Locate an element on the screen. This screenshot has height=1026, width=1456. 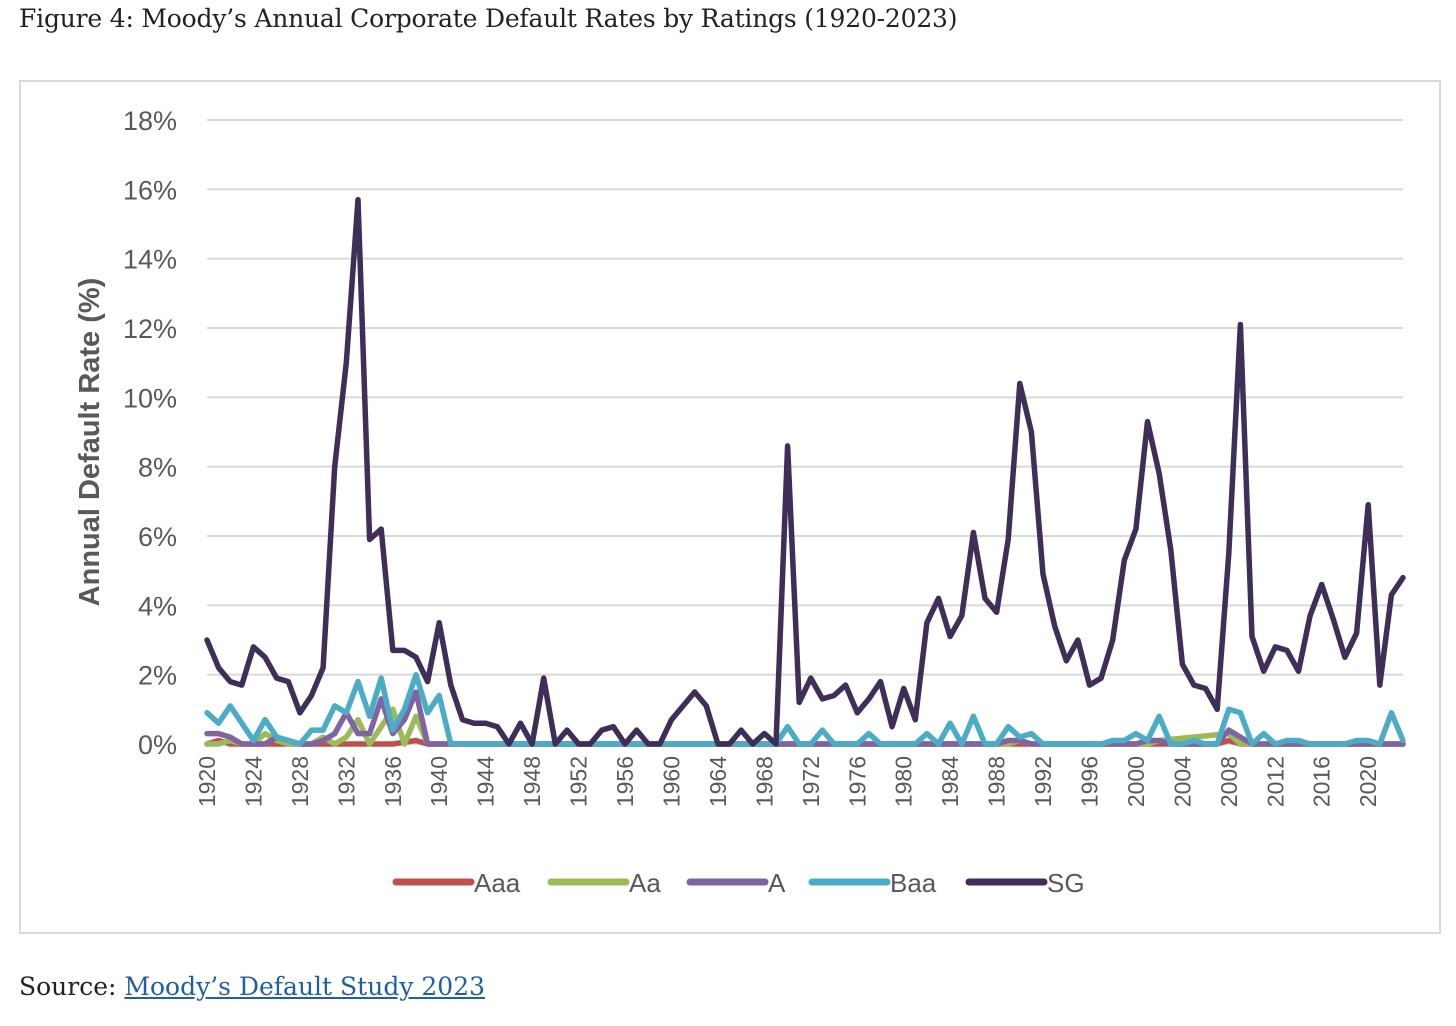
source-prefix: Source: is located at coordinates (72, 986).